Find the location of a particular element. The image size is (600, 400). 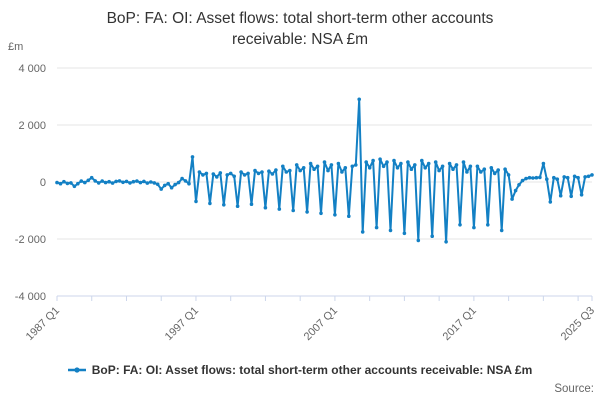

svg-text: 0 is located at coordinates (43, 183).